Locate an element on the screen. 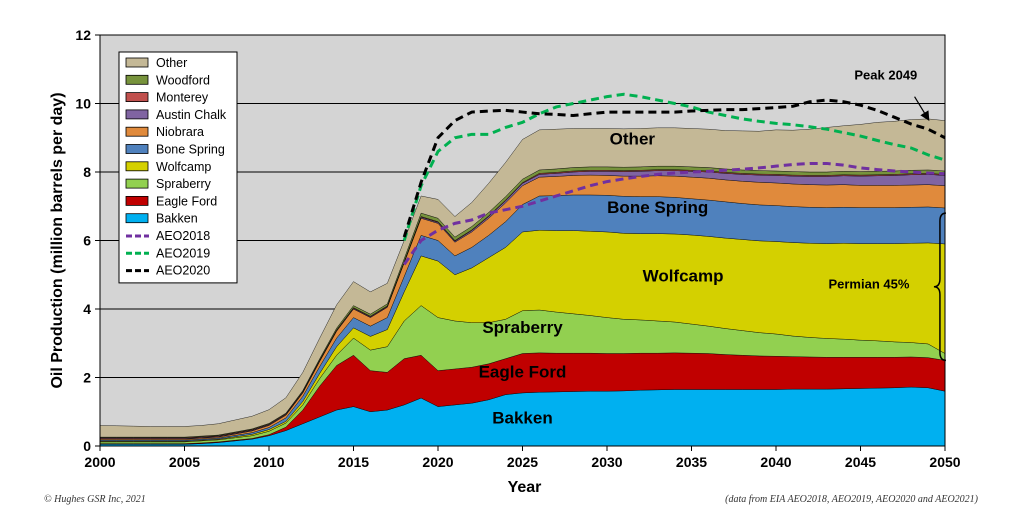 This screenshot has height=531, width=1024. x-tick-label-2000: 2000 is located at coordinates (99, 462).